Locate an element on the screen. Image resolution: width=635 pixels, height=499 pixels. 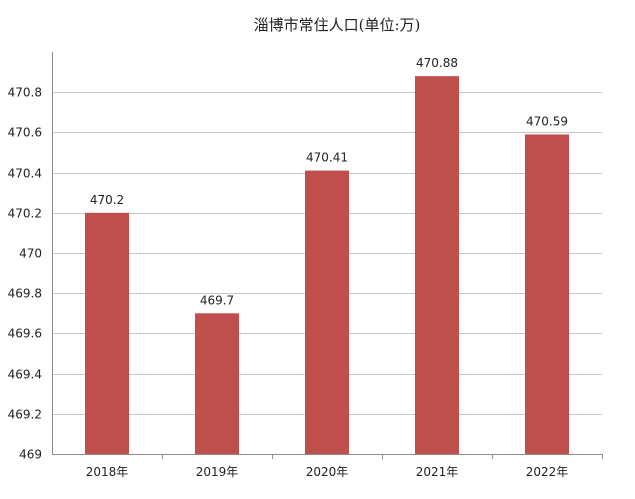
y-tick-label: 470.6 is located at coordinates (25, 133).